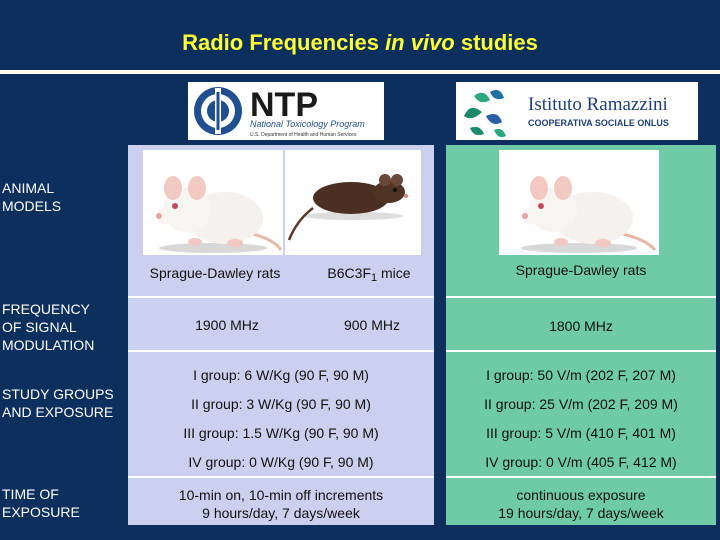 The width and height of the screenshot is (720, 540). What do you see at coordinates (281, 375) in the screenshot?
I see `ntp-group-1: I group: 6 W/Kg (90 F, 90 M)` at bounding box center [281, 375].